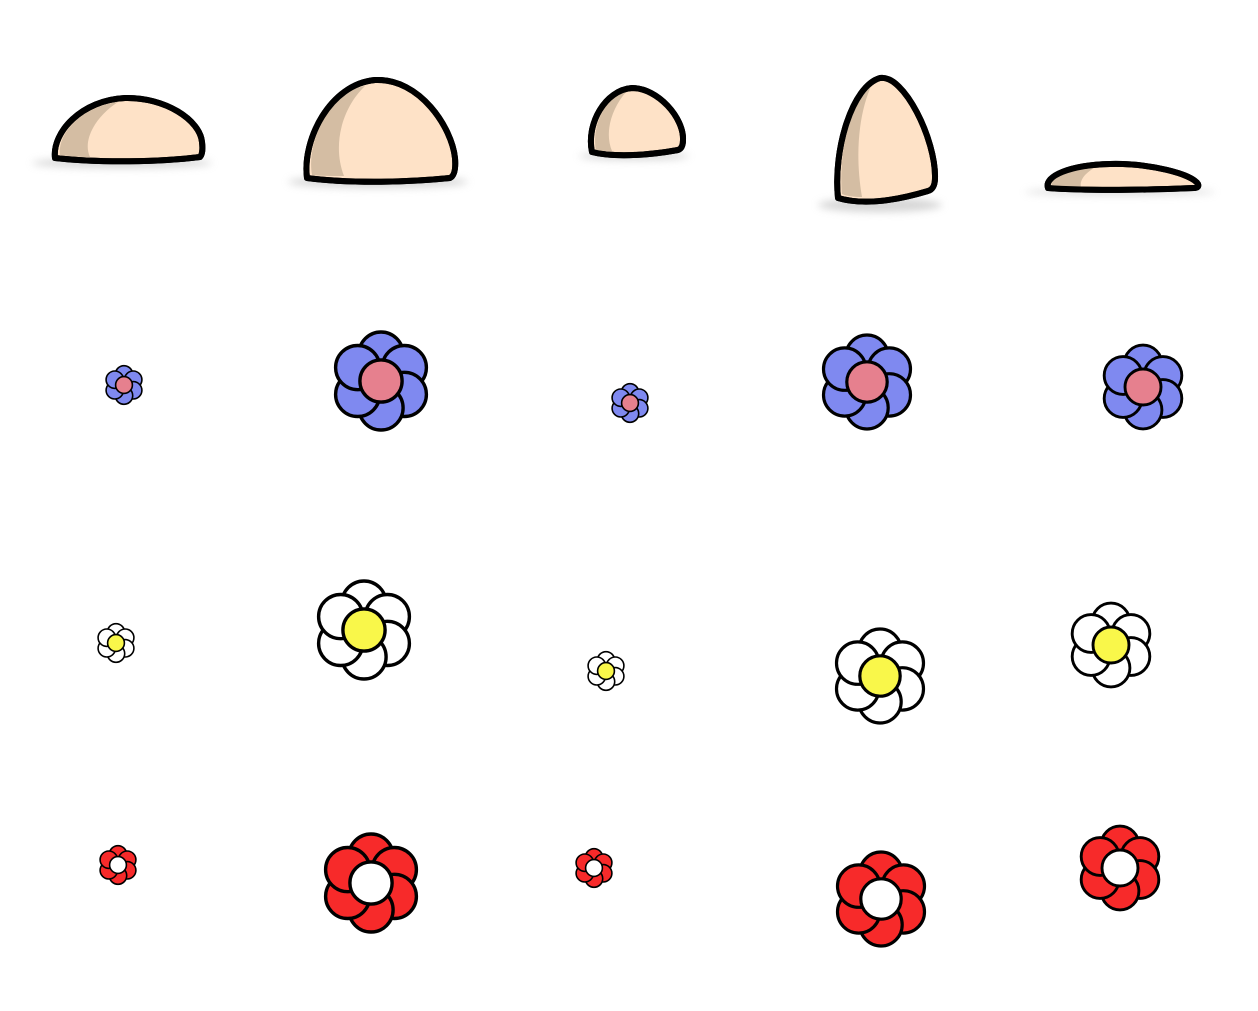  What do you see at coordinates (630, 886) in the screenshot?
I see `red-flower-row` at bounding box center [630, 886].